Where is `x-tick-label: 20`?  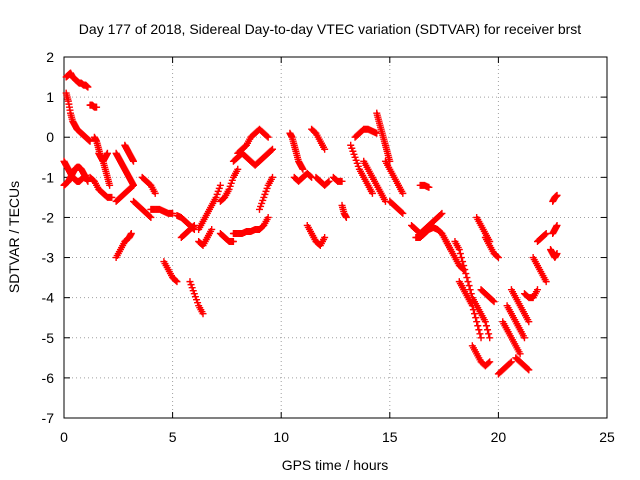 x-tick-label: 20 is located at coordinates (499, 437).